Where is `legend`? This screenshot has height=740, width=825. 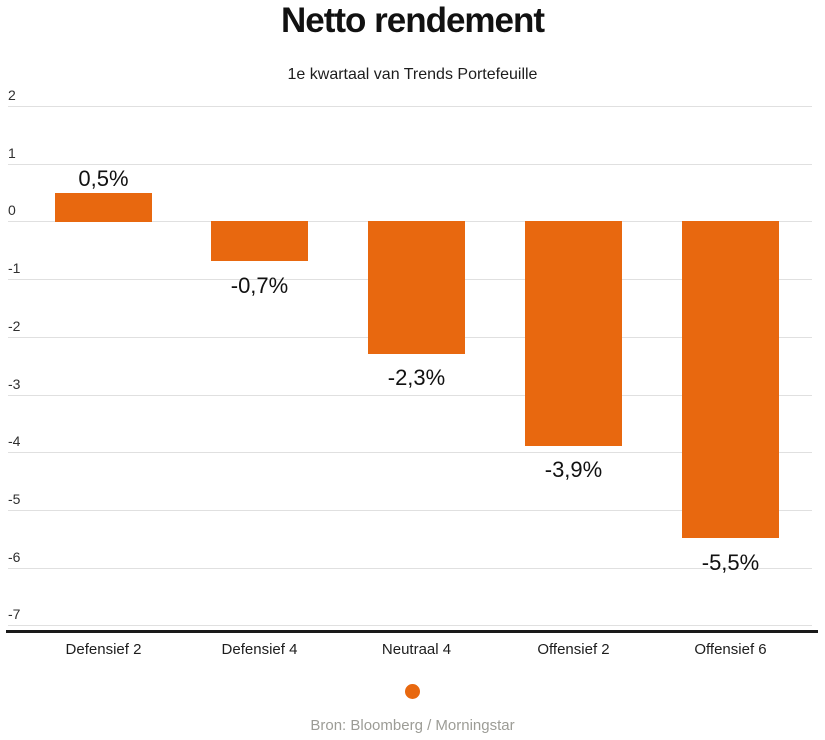
legend is located at coordinates (412, 694).